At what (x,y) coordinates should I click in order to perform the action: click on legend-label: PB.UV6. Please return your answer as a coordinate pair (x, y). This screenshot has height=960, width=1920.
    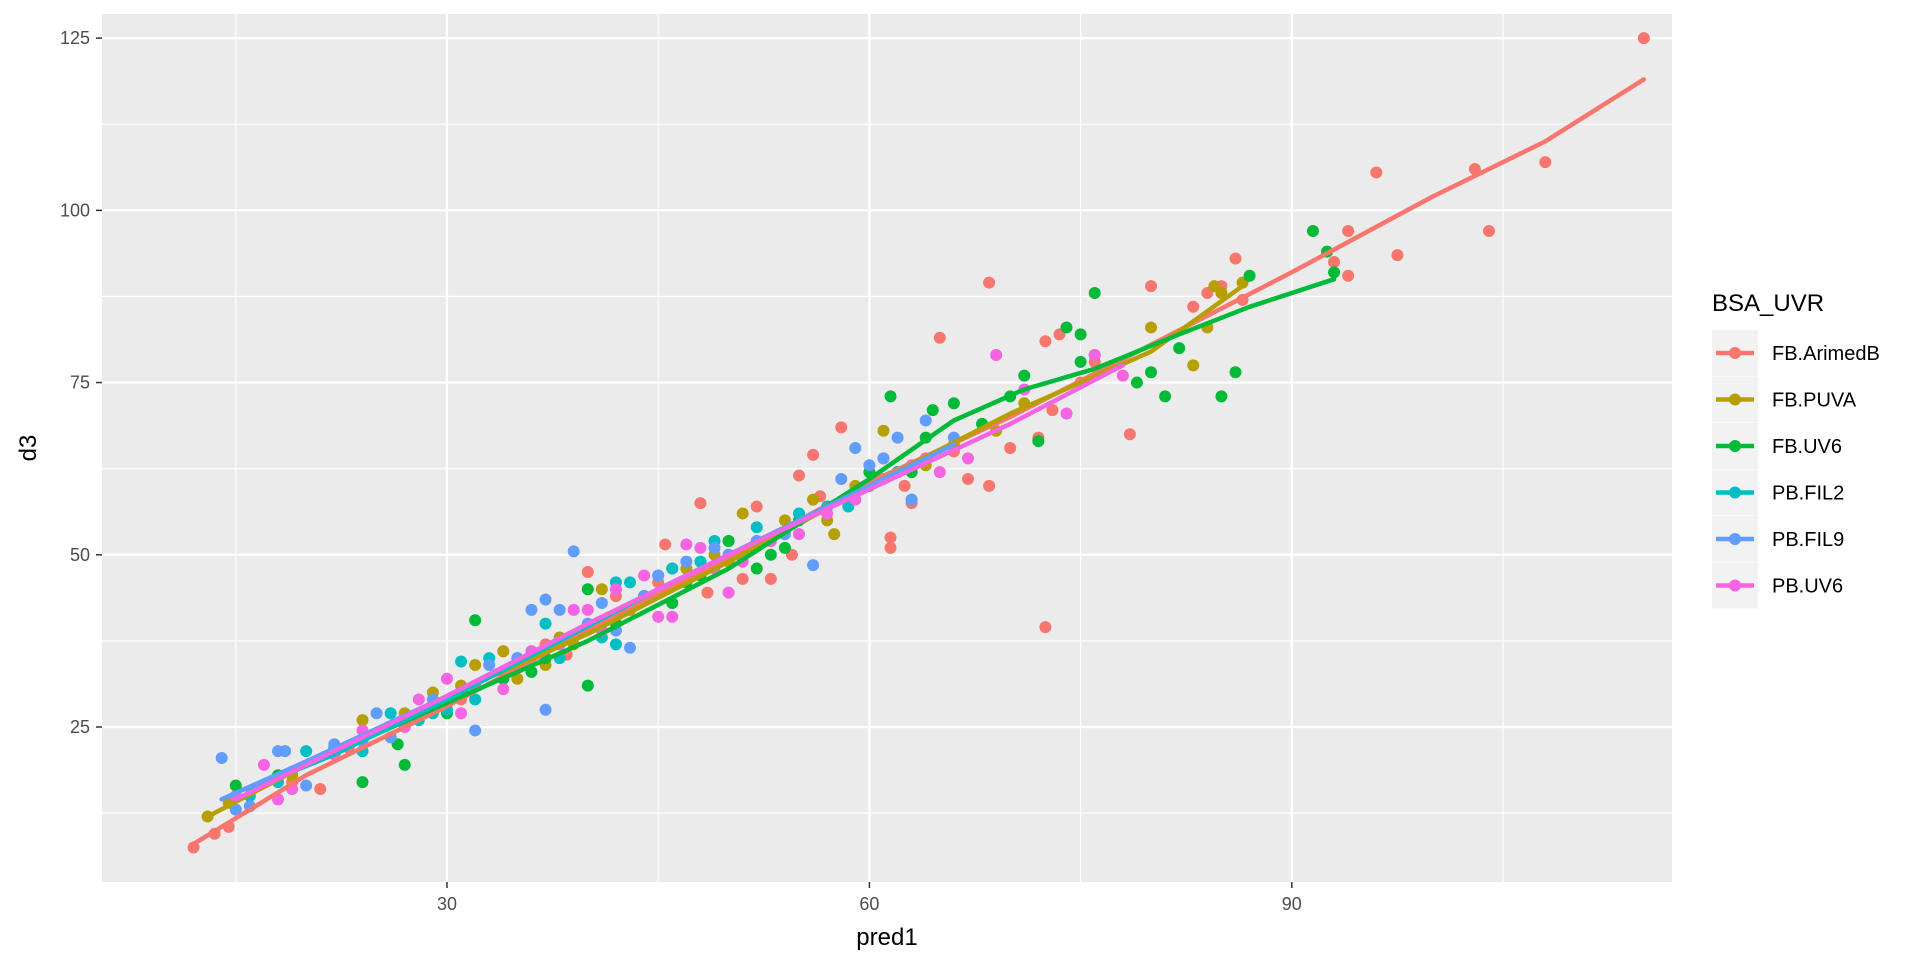
    Looking at the image, I should click on (1807, 587).